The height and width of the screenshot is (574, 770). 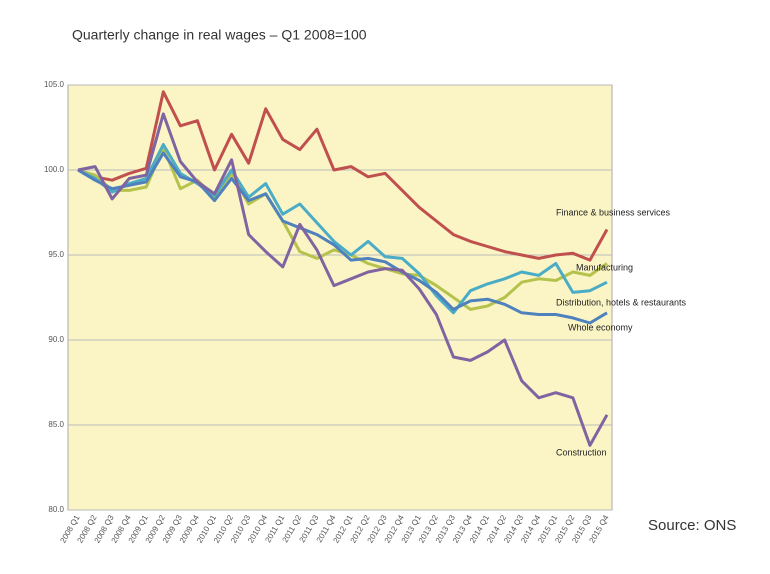 What do you see at coordinates (613, 212) in the screenshot?
I see `series-label: Finance & business services` at bounding box center [613, 212].